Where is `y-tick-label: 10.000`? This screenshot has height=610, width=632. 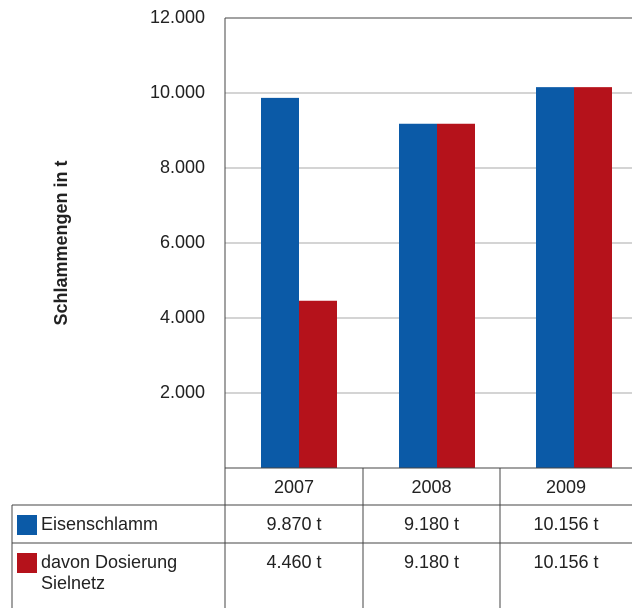 y-tick-label: 10.000 is located at coordinates (177, 92).